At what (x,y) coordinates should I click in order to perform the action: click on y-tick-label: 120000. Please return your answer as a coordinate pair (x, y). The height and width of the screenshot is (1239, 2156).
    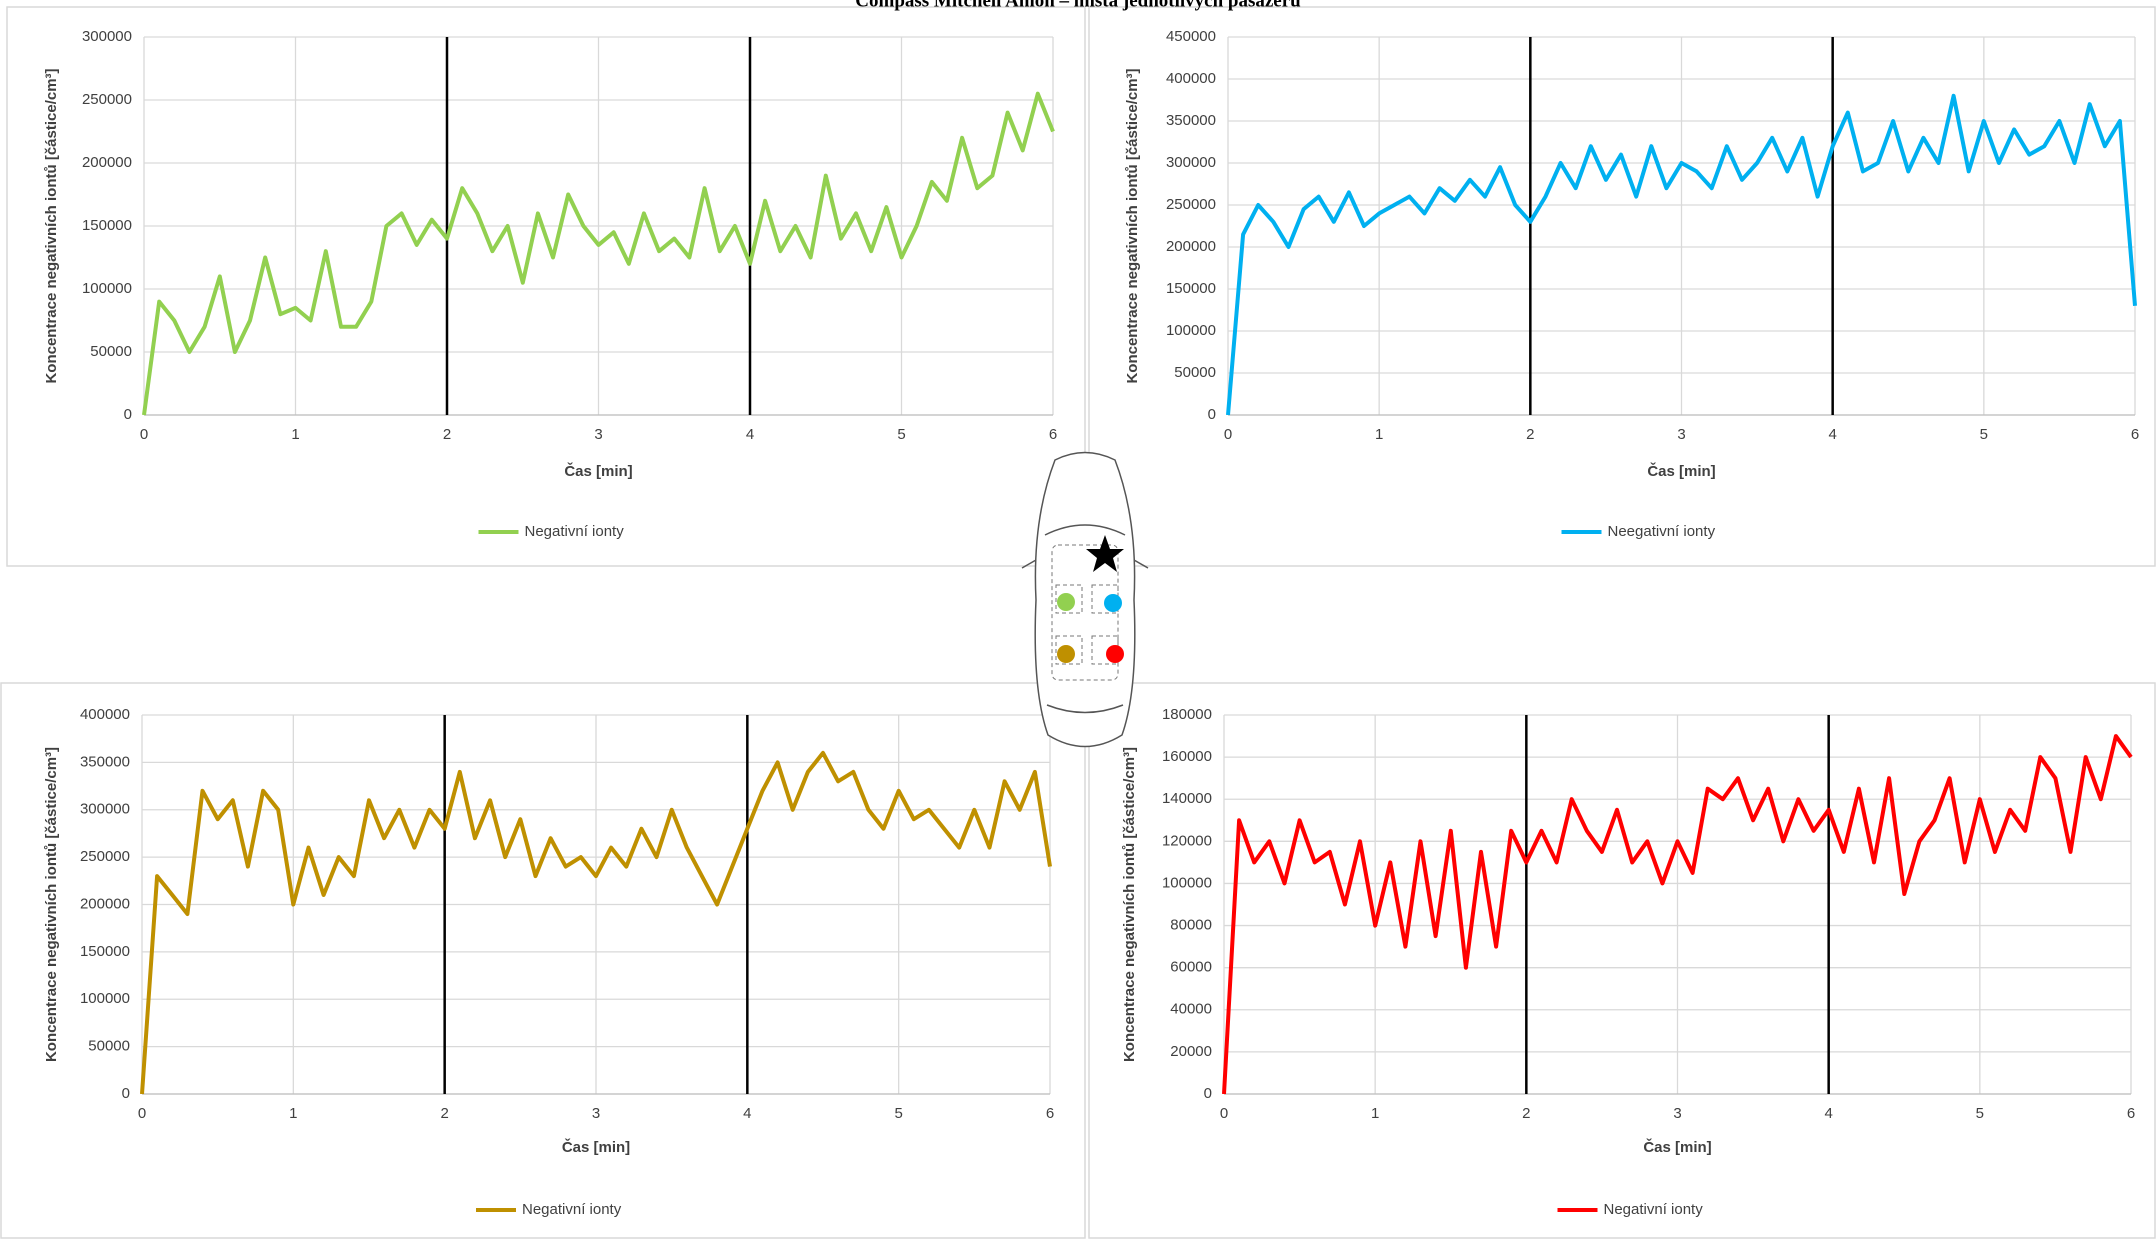
    Looking at the image, I should click on (1187, 840).